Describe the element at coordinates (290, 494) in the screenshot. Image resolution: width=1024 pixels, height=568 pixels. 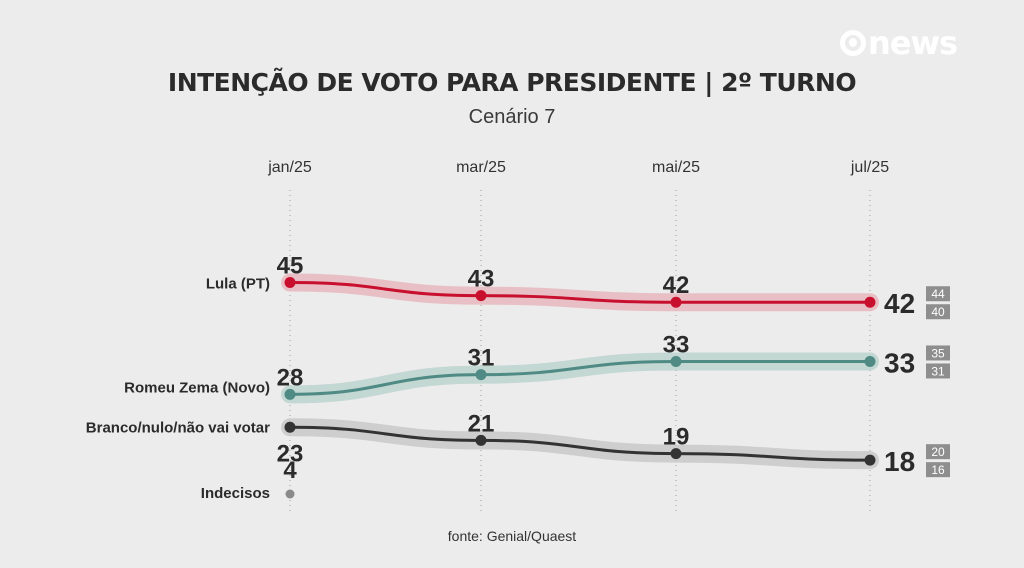
I see `indecisos-point` at that location.